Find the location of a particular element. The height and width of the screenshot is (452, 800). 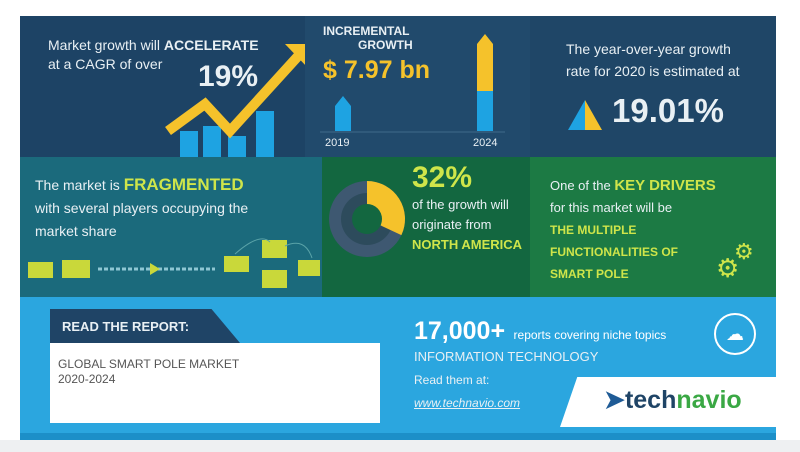

gears-icon: ⚙ is located at coordinates (728, 268).